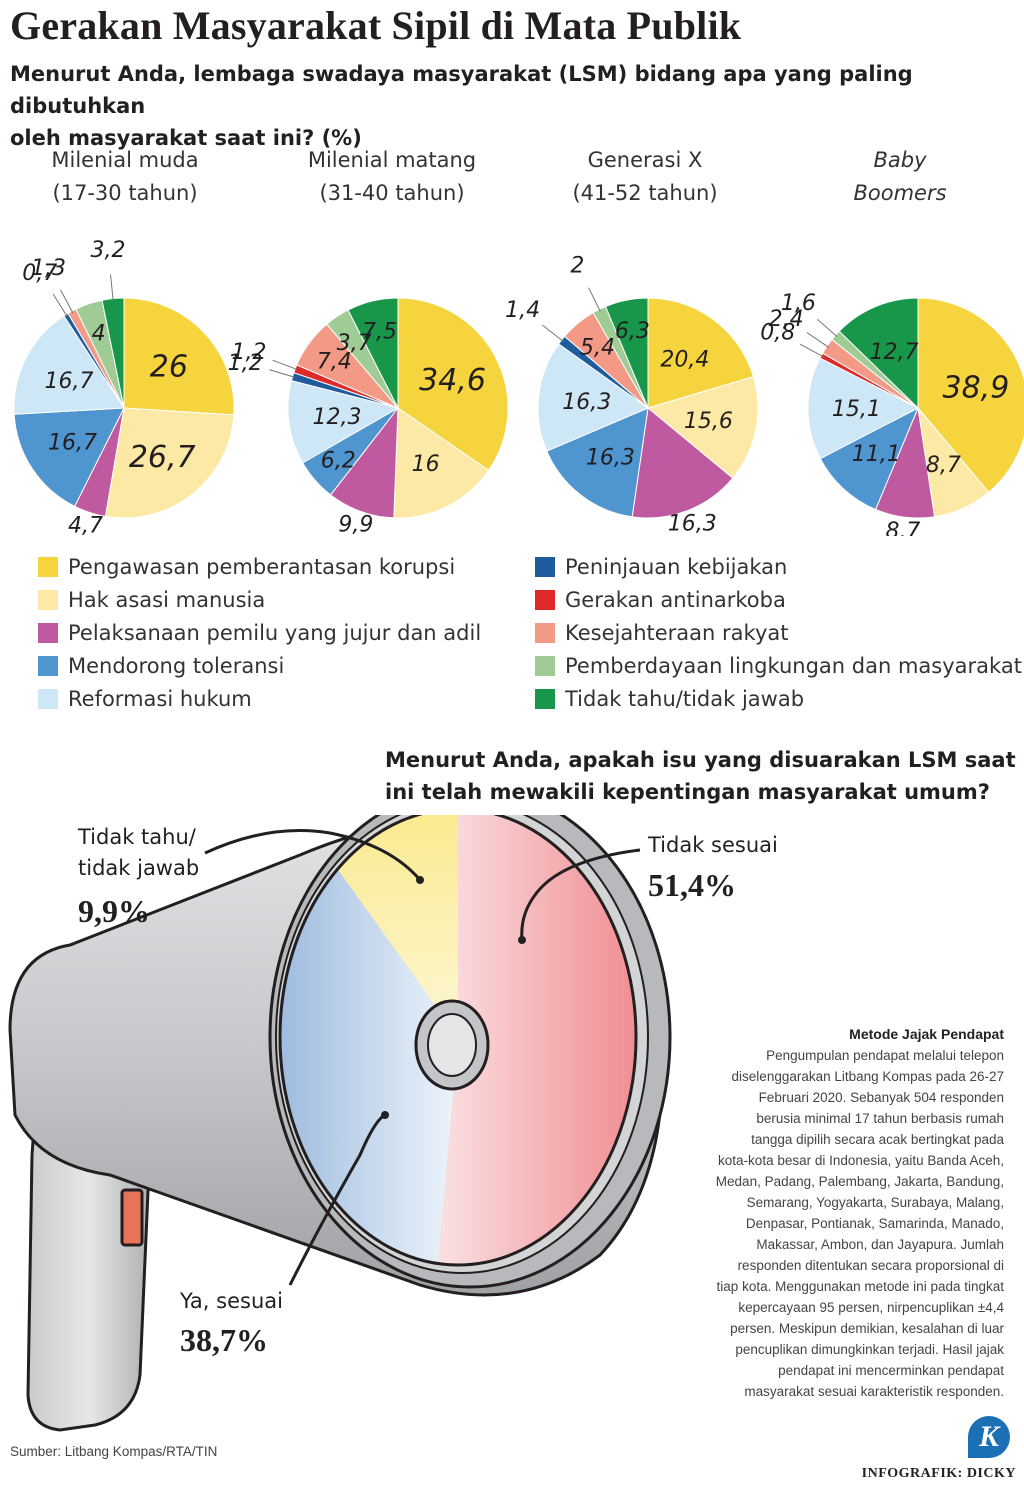 This screenshot has height=1492, width=1024. I want to click on method-line: Denpasar, Pontianak, Samarinda, Manado,, so click(874, 1223).